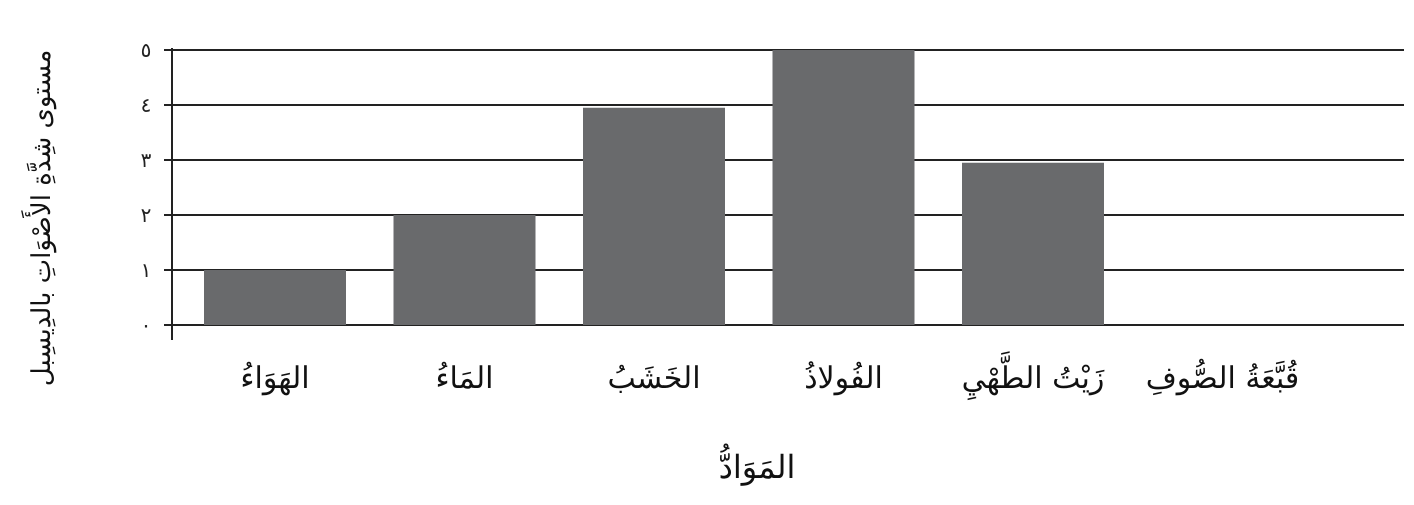 This screenshot has height=505, width=1414. What do you see at coordinates (146, 325) in the screenshot?
I see `y-tick-label: ٠` at bounding box center [146, 325].